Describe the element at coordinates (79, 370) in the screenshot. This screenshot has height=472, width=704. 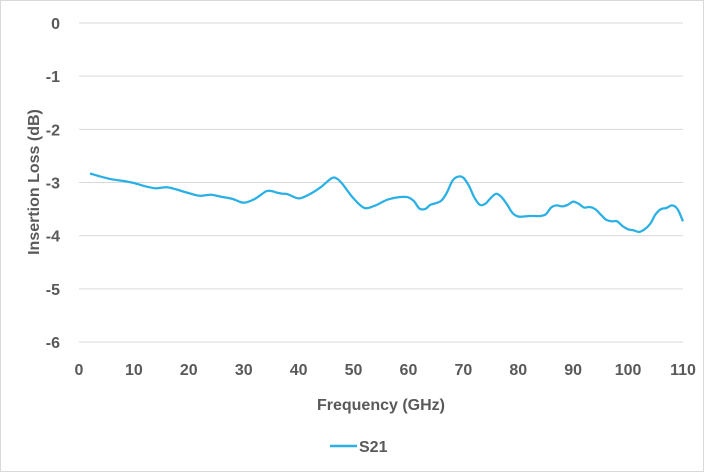
I see `x-tick-label: 0` at that location.